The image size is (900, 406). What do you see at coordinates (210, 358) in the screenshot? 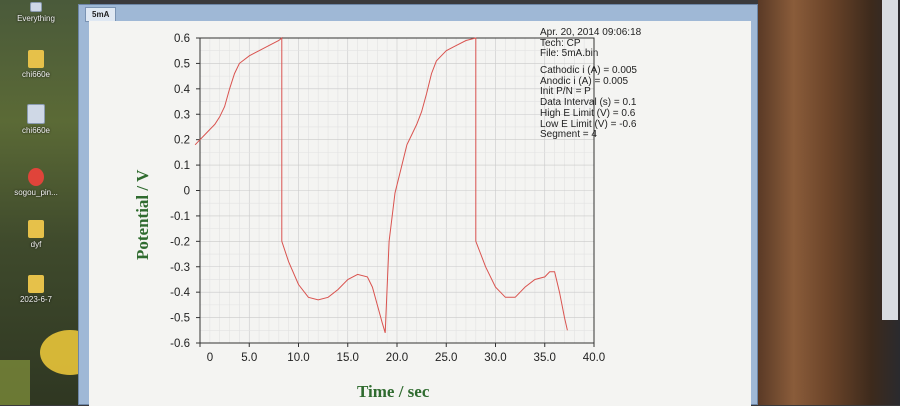
I see `x-tick-label: 0` at bounding box center [210, 358].